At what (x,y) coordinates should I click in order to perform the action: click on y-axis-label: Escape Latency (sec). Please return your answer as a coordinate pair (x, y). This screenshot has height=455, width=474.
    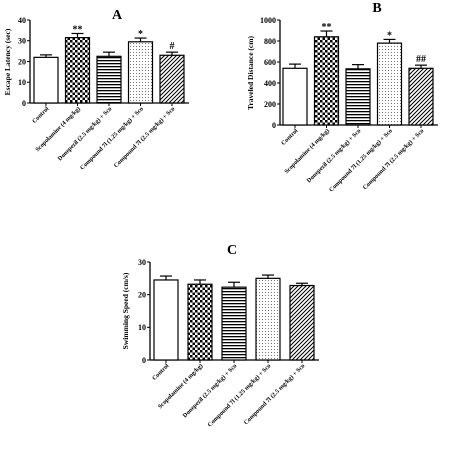
    Looking at the image, I should click on (7, 61).